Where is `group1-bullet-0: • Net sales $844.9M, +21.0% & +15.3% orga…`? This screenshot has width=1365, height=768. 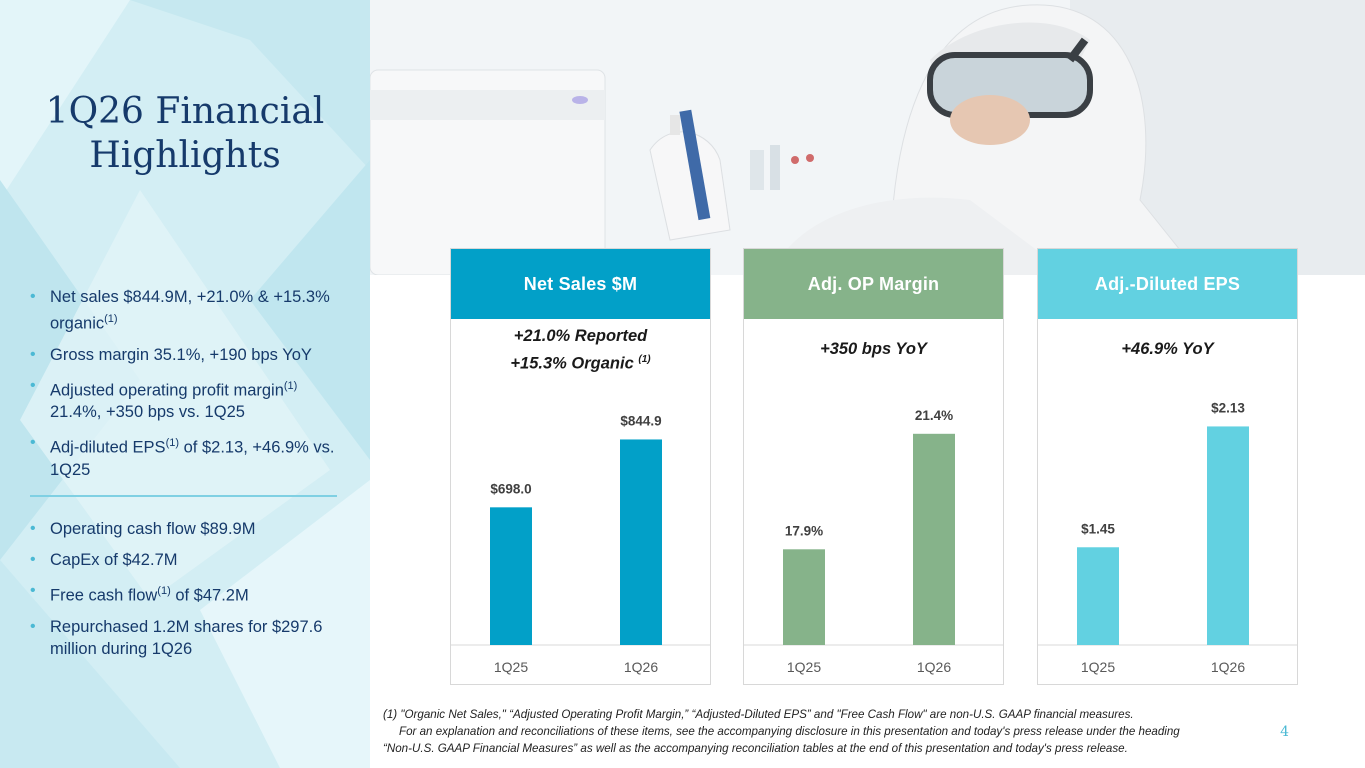
group1-bullet-0: • Net sales $844.9M, +21.0% & +15.3% orga… is located at coordinates (190, 310).